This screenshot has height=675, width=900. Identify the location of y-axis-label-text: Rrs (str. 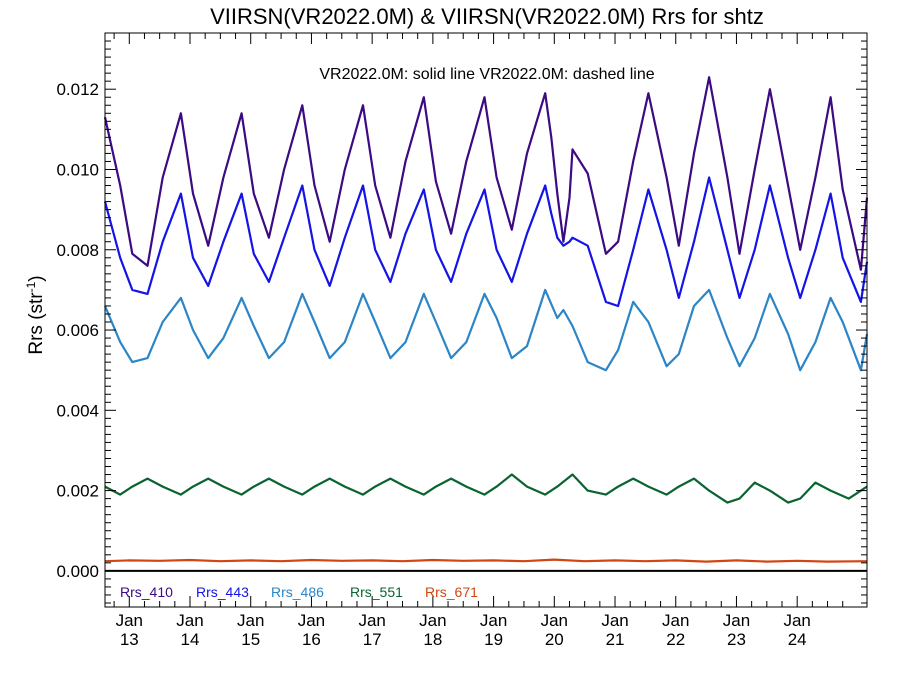
(36, 323).